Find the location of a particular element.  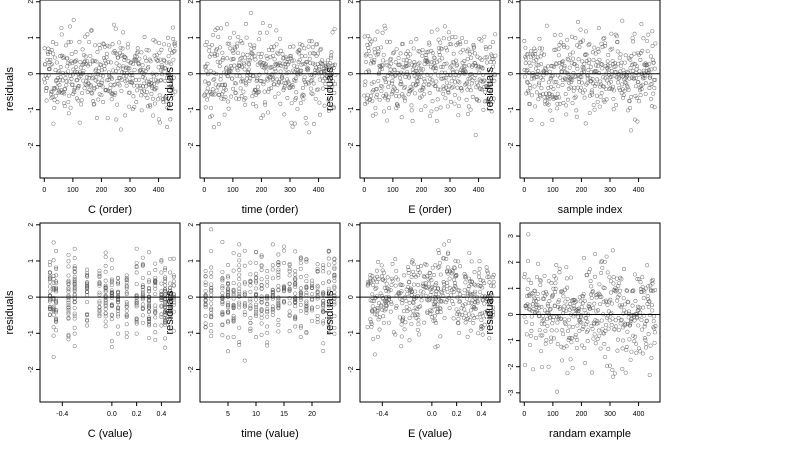

x-tick-label: 0 is located at coordinates (524, 414).